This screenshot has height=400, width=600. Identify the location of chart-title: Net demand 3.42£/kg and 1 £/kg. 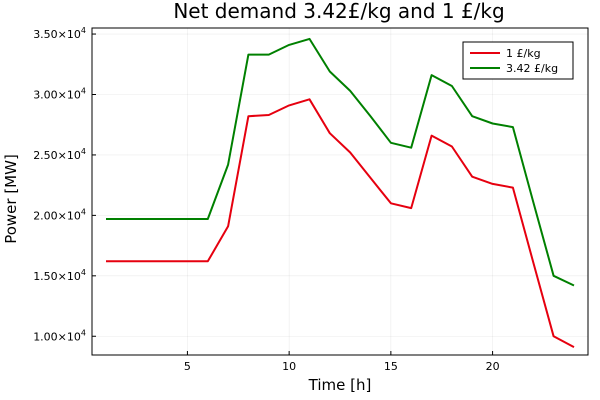
(338, 11).